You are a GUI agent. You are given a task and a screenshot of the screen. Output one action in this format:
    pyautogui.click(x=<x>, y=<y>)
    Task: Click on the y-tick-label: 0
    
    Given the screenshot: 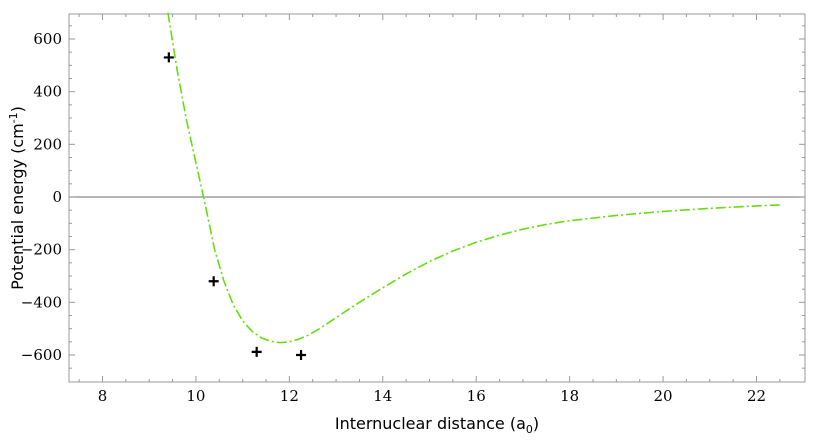 What is the action you would take?
    pyautogui.click(x=57, y=197)
    